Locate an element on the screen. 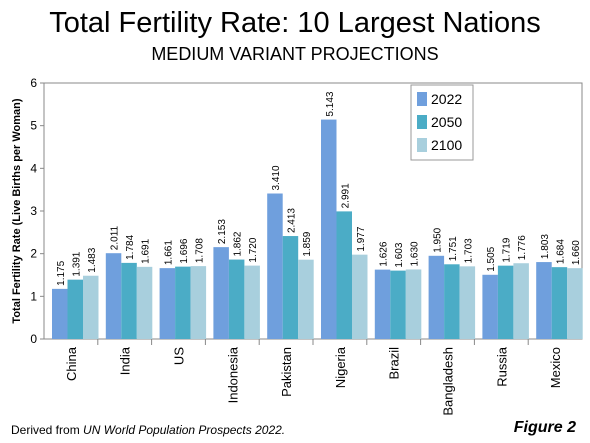 The width and height of the screenshot is (590, 443). data-label: 1.660 is located at coordinates (576, 252).